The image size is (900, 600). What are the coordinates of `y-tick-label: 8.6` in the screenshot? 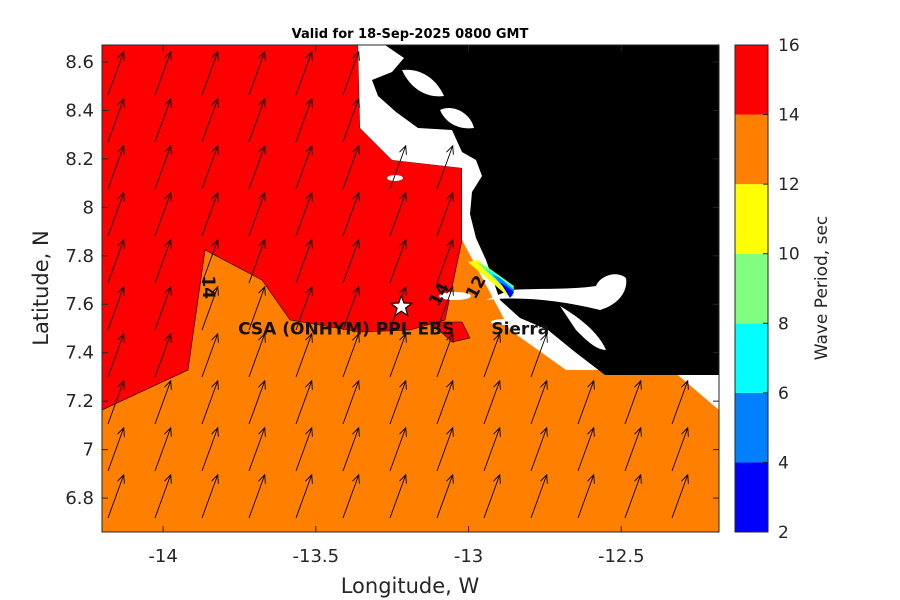 It's located at (79, 62).